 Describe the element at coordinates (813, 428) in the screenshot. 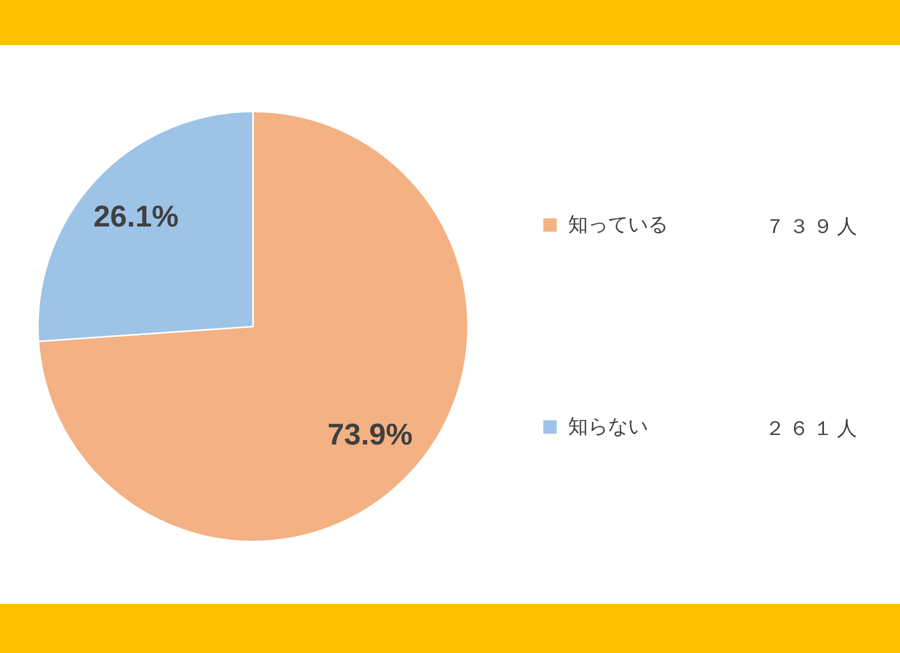

I see `text: ２６１人` at that location.